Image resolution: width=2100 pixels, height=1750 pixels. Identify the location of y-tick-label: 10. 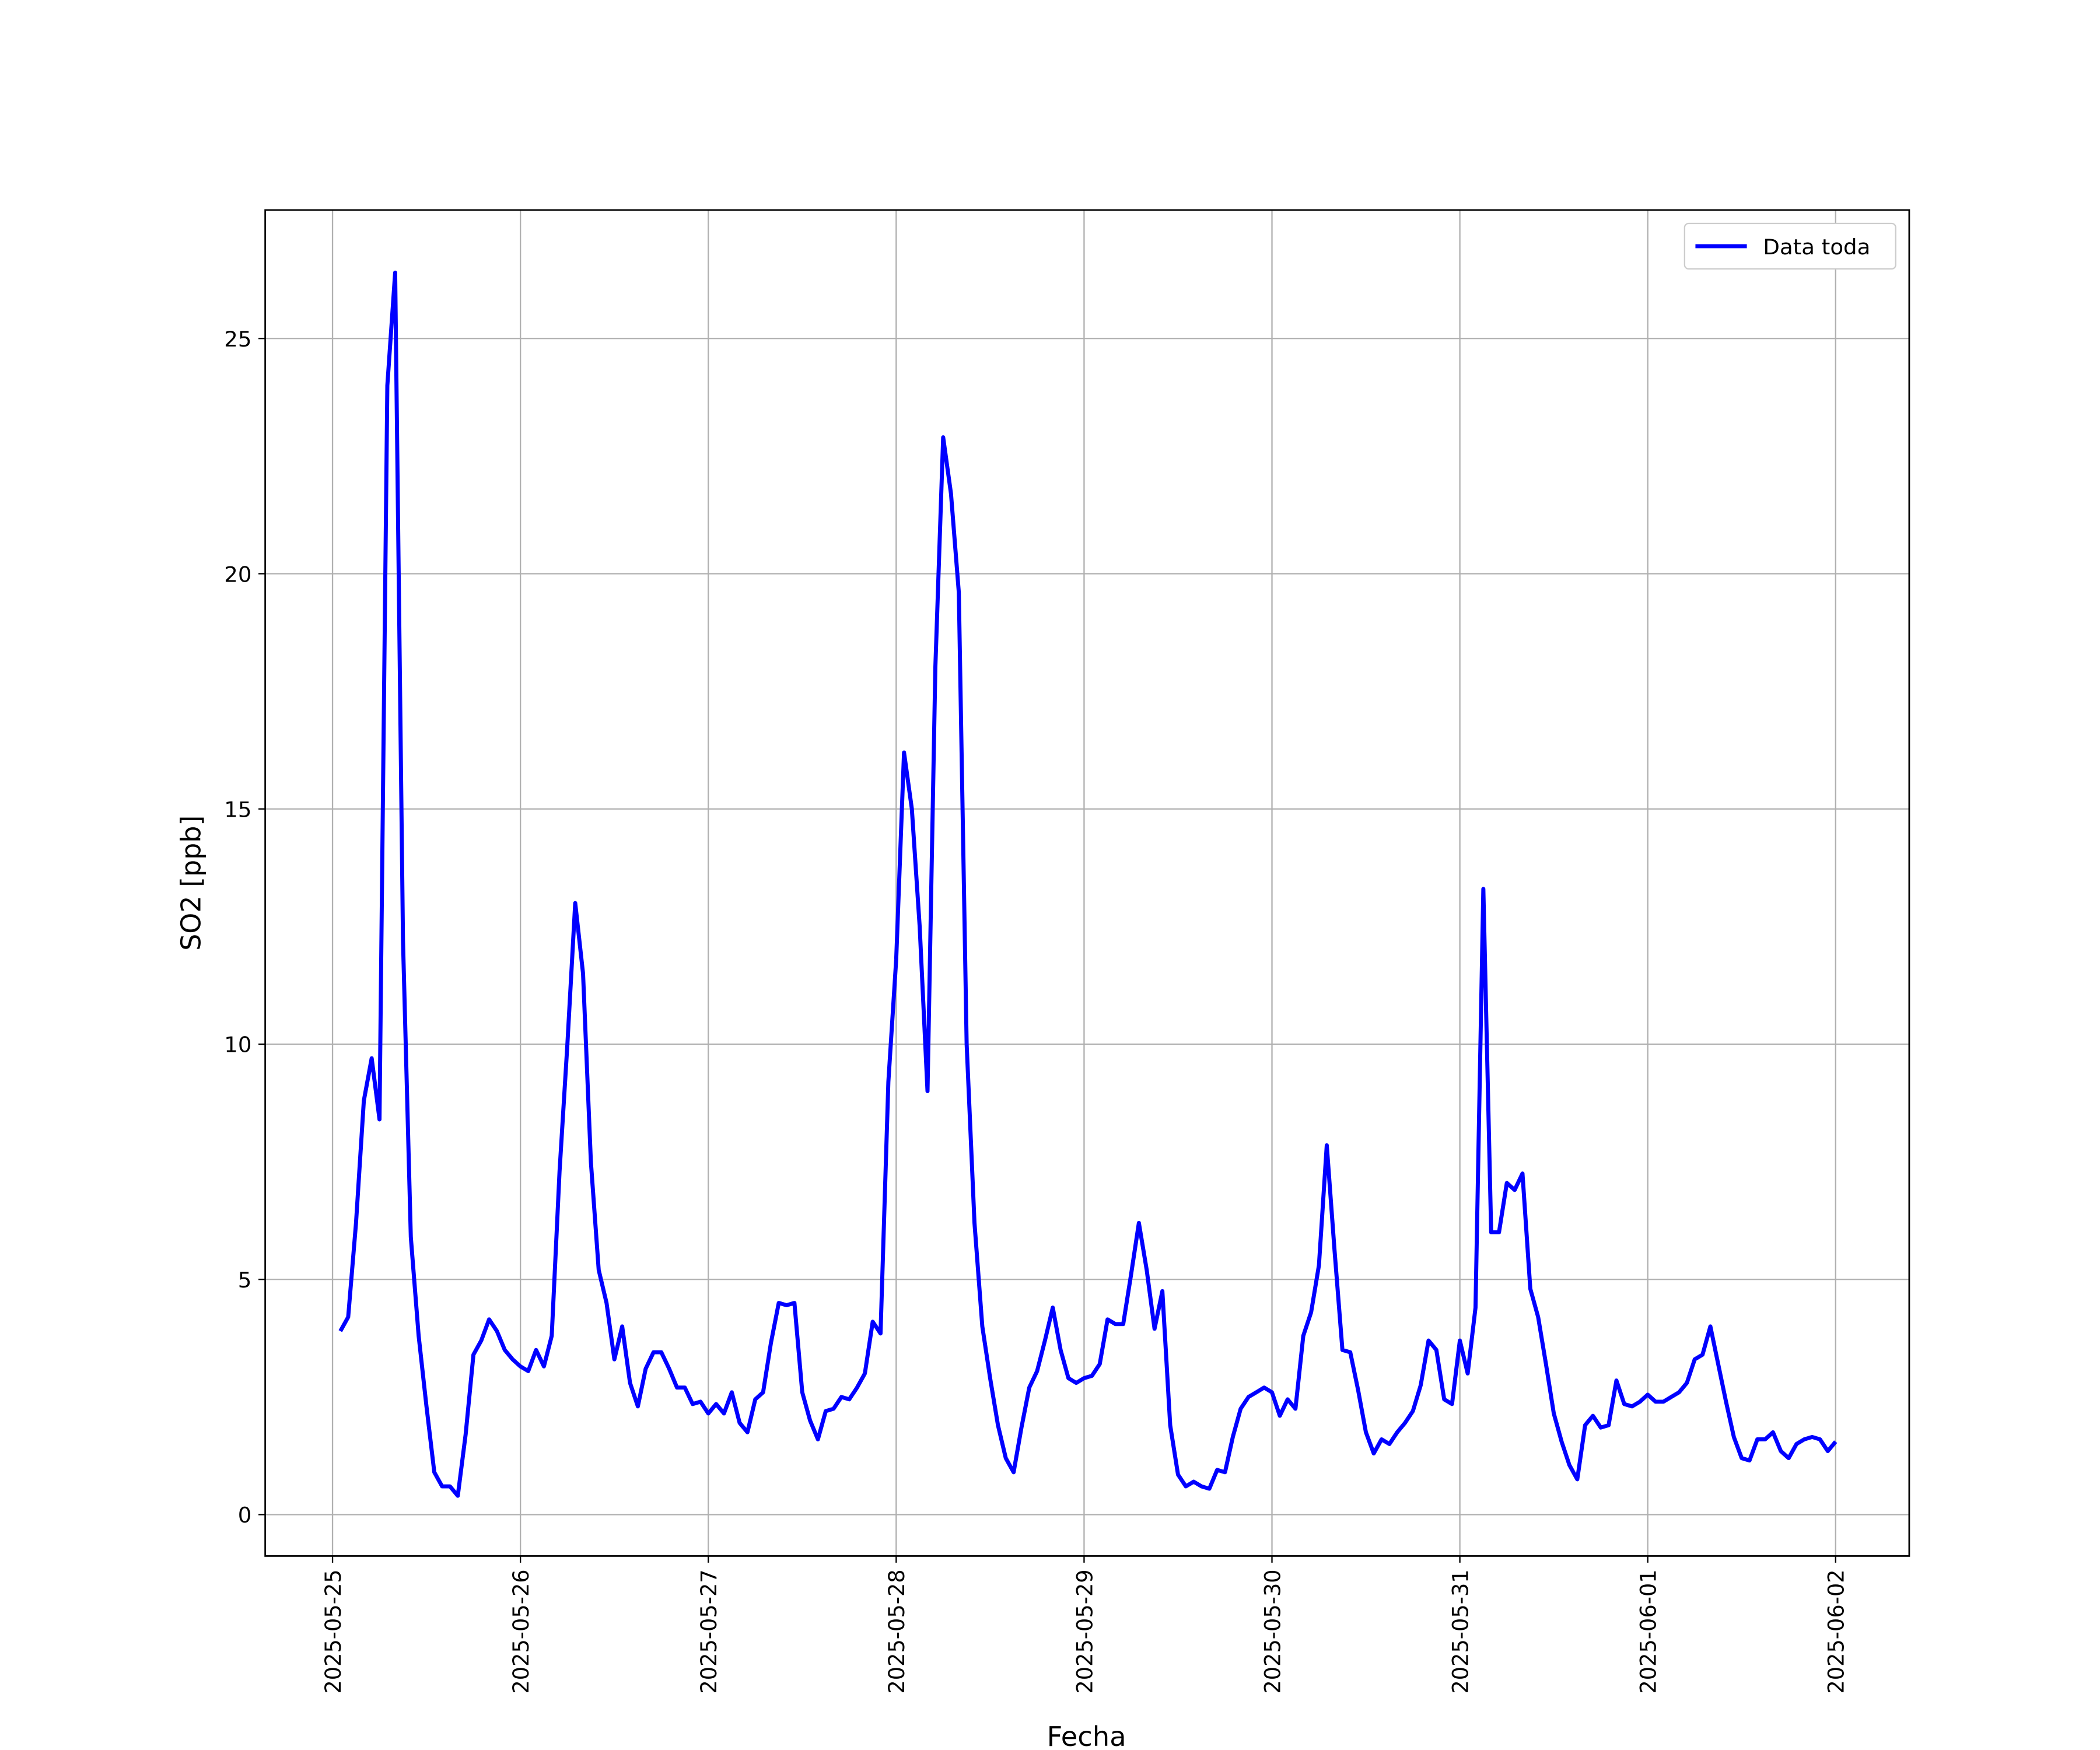
(237, 1045).